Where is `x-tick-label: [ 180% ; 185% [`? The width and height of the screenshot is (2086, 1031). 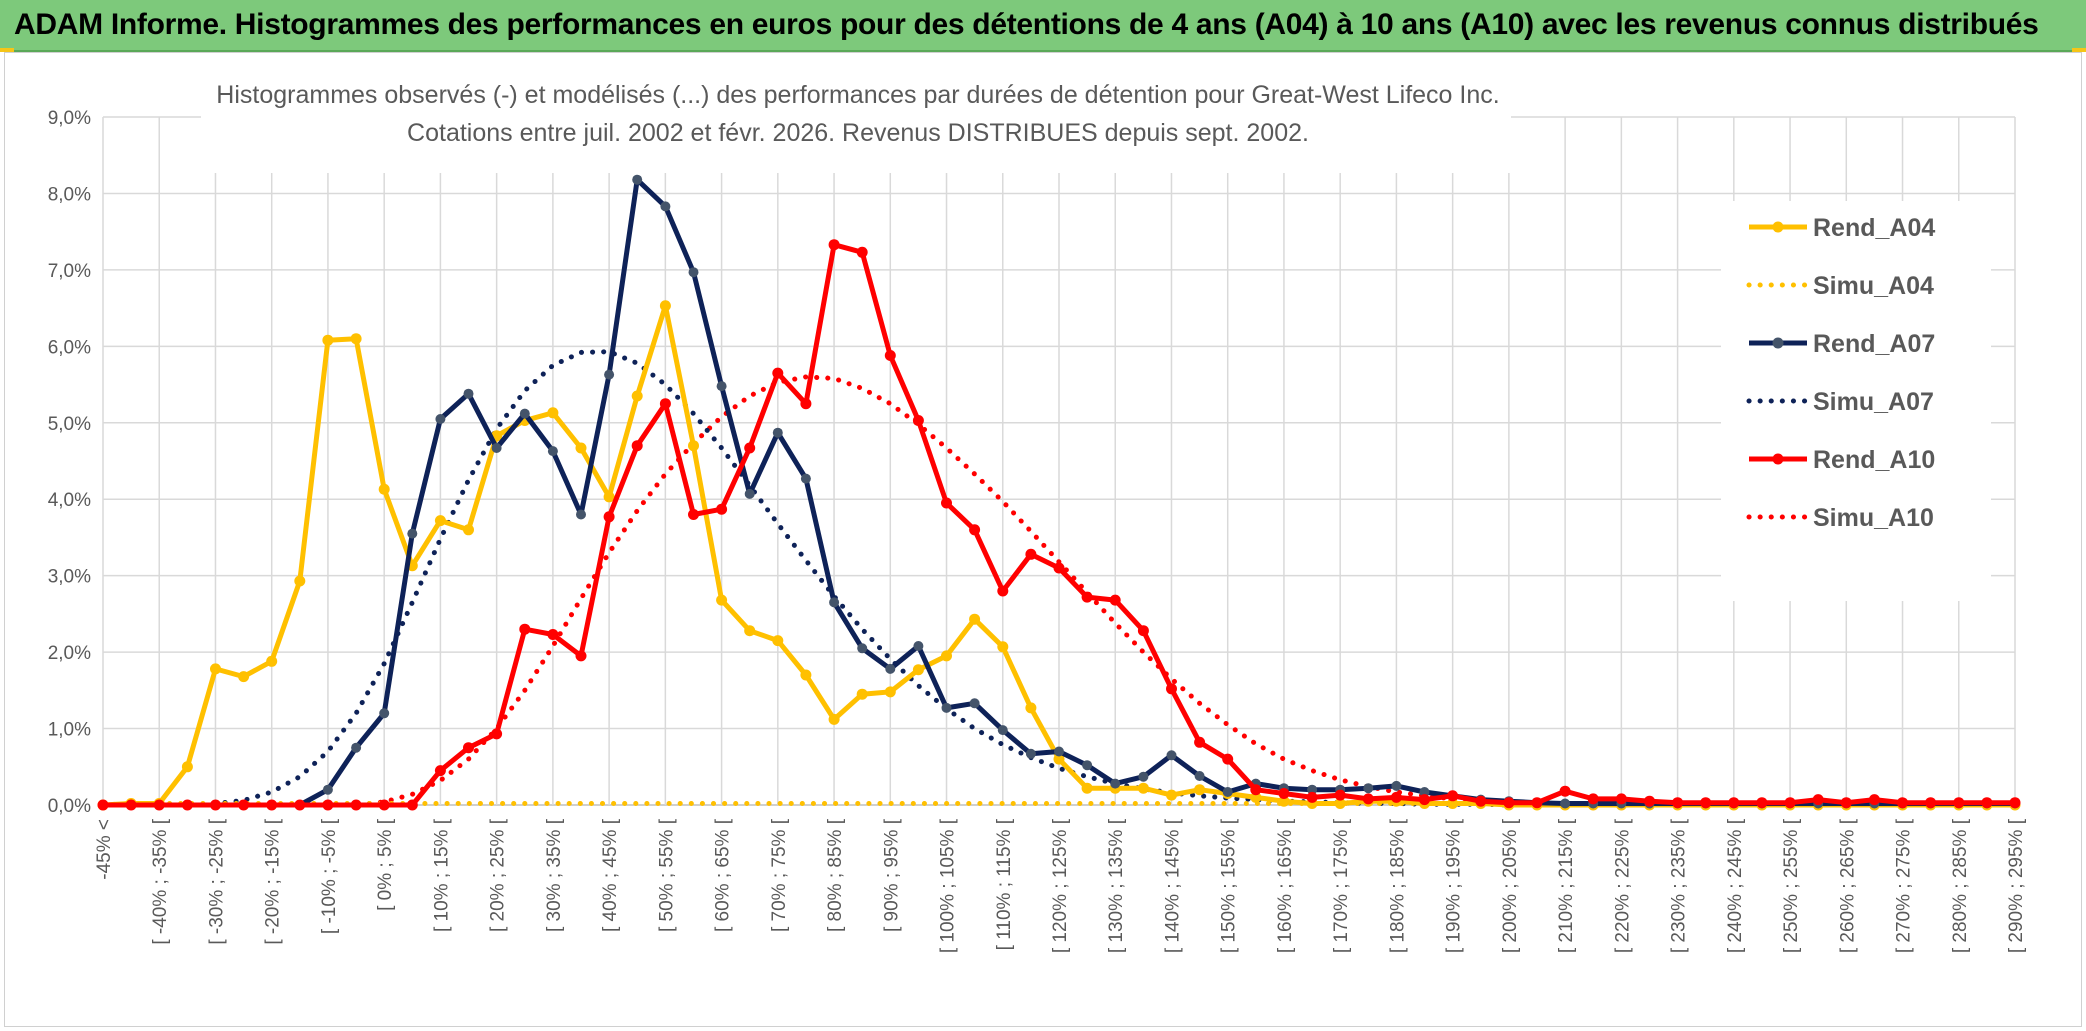
x-tick-label: [ 180% ; 185% [ is located at coordinates (1397, 885).